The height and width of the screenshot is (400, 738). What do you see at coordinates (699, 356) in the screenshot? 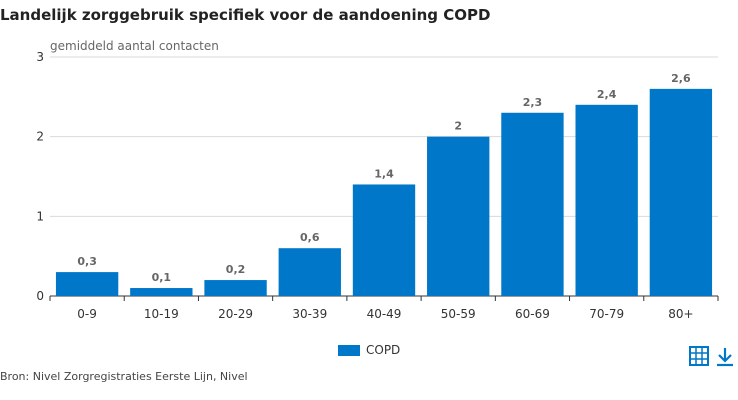
I see `table-icon` at bounding box center [699, 356].